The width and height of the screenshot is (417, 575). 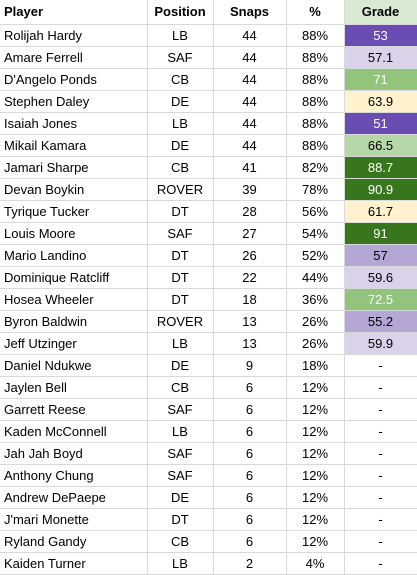 What do you see at coordinates (315, 277) in the screenshot?
I see `snap-percent: 44%` at bounding box center [315, 277].